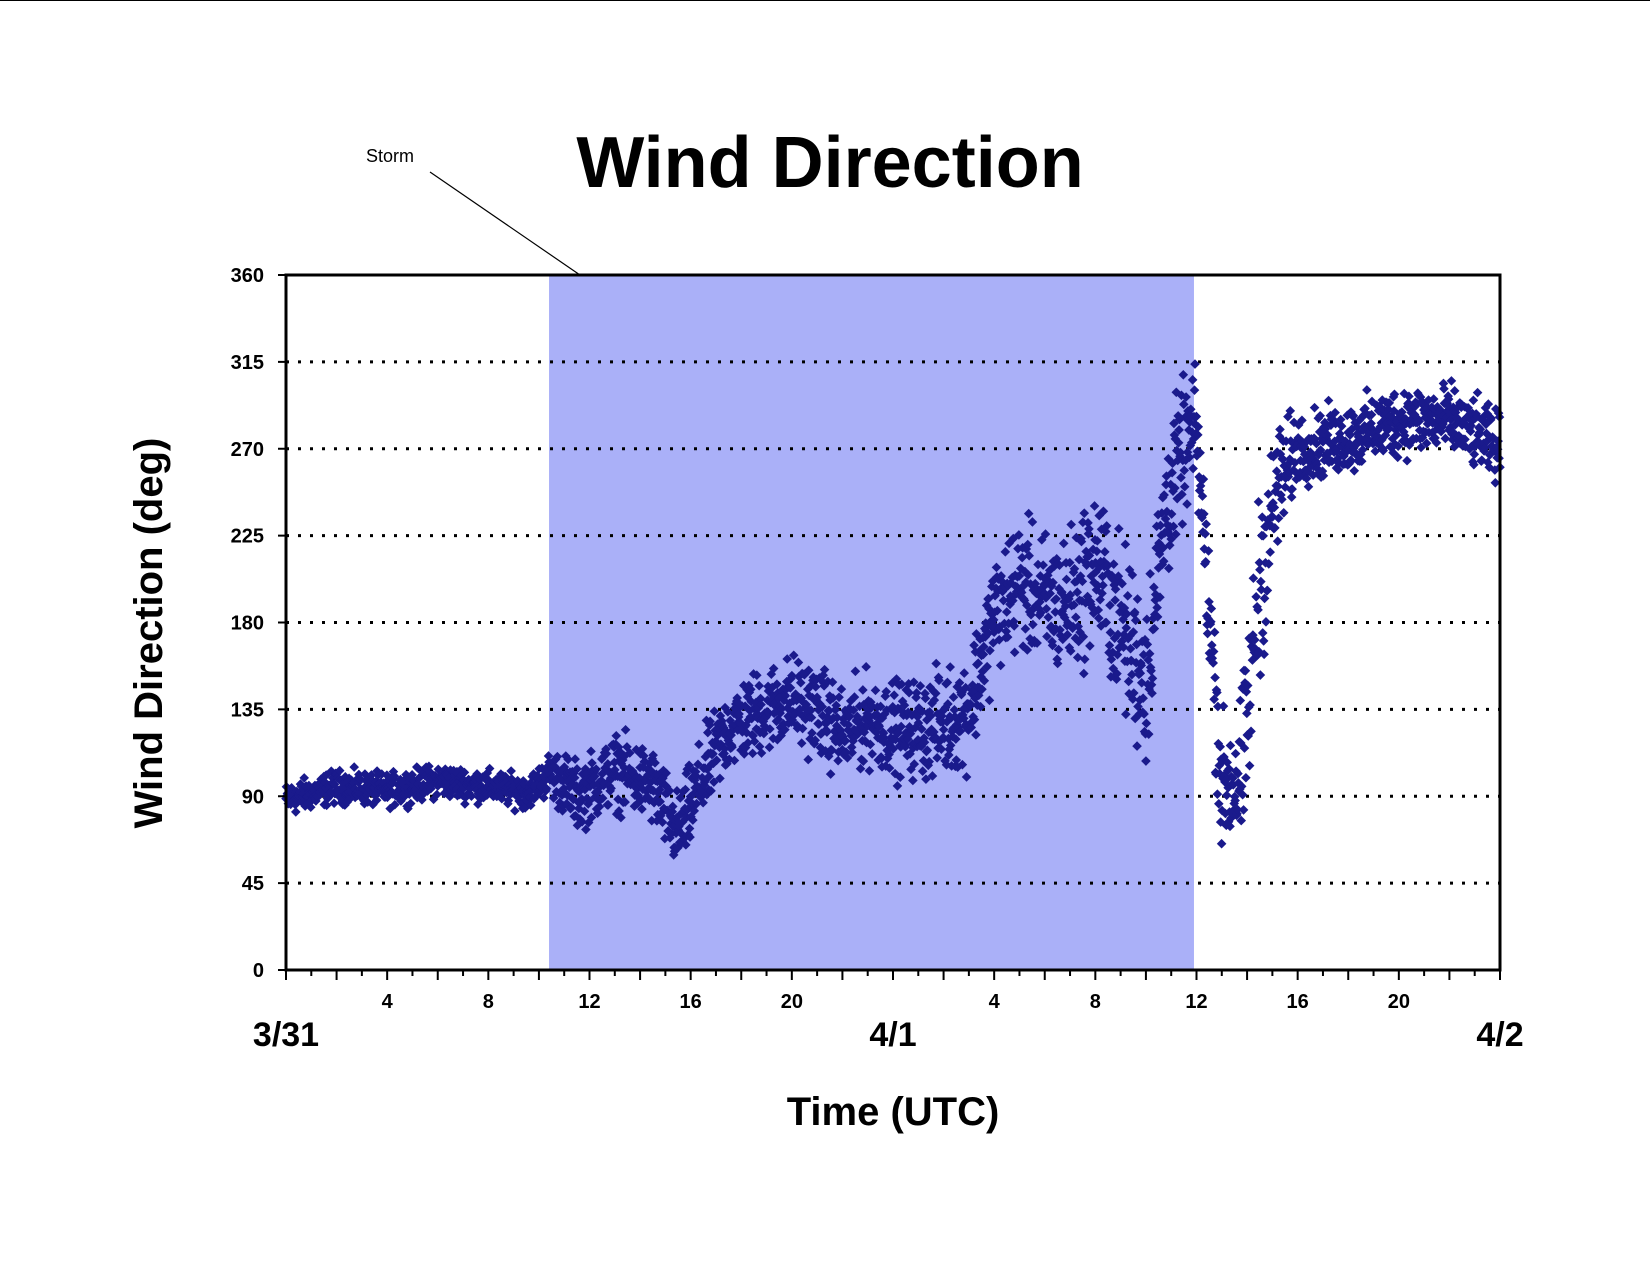 The height and width of the screenshot is (1275, 1650). Describe the element at coordinates (258, 971) in the screenshot. I see `y-tick-label: 0` at that location.